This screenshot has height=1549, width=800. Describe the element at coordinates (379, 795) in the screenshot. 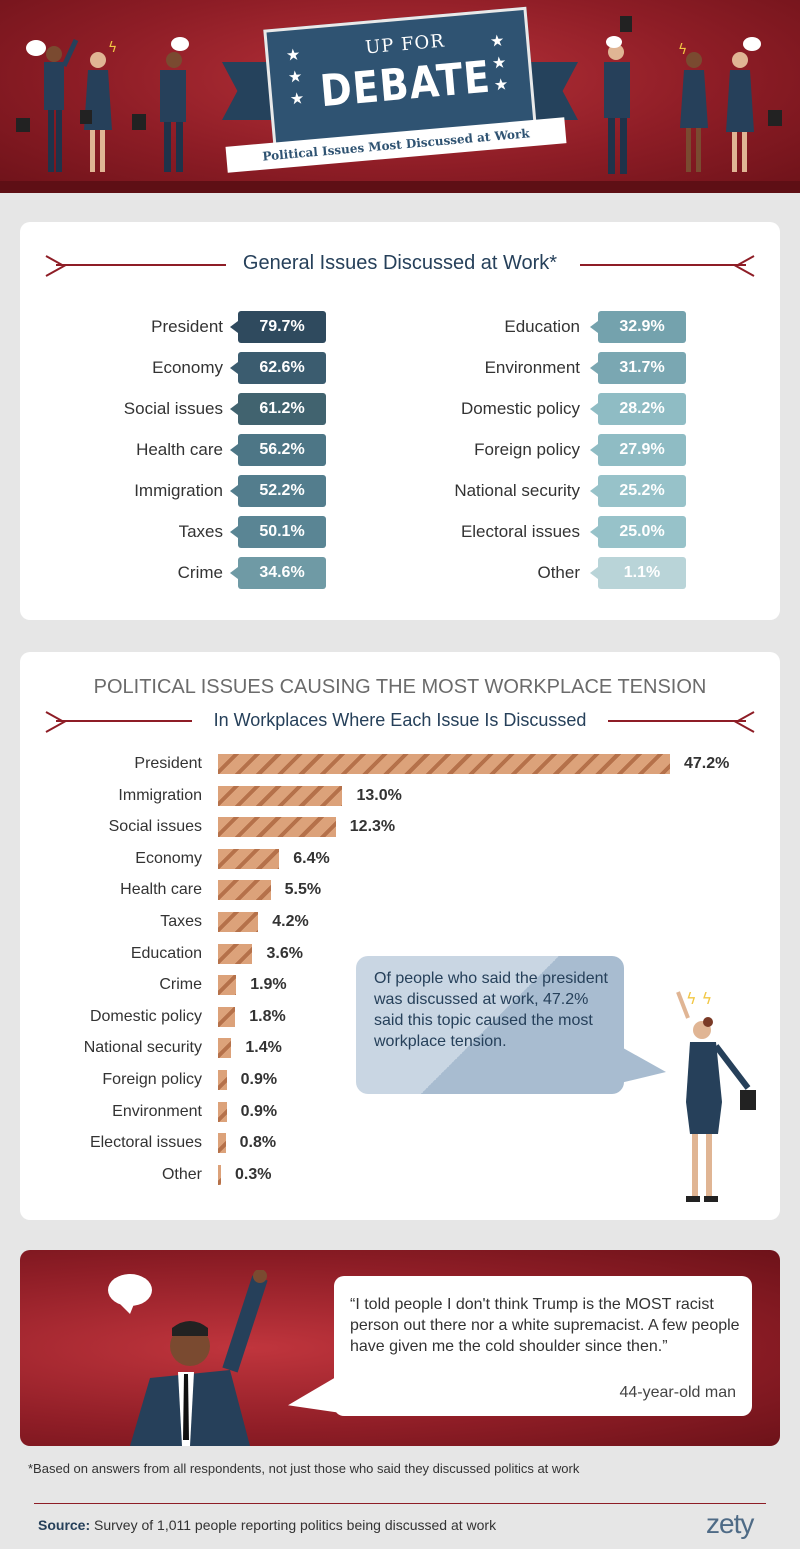

I see `tension-value-label: 13.0%` at that location.